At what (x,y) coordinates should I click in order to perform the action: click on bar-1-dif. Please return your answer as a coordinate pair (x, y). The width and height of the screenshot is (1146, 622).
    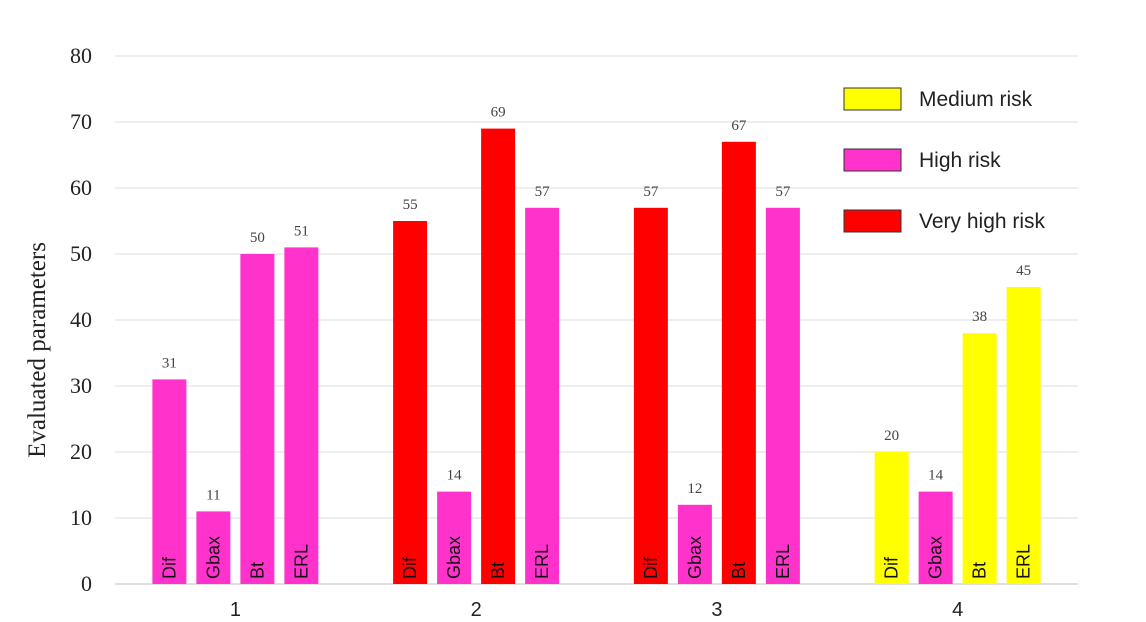
    Looking at the image, I should click on (169, 481).